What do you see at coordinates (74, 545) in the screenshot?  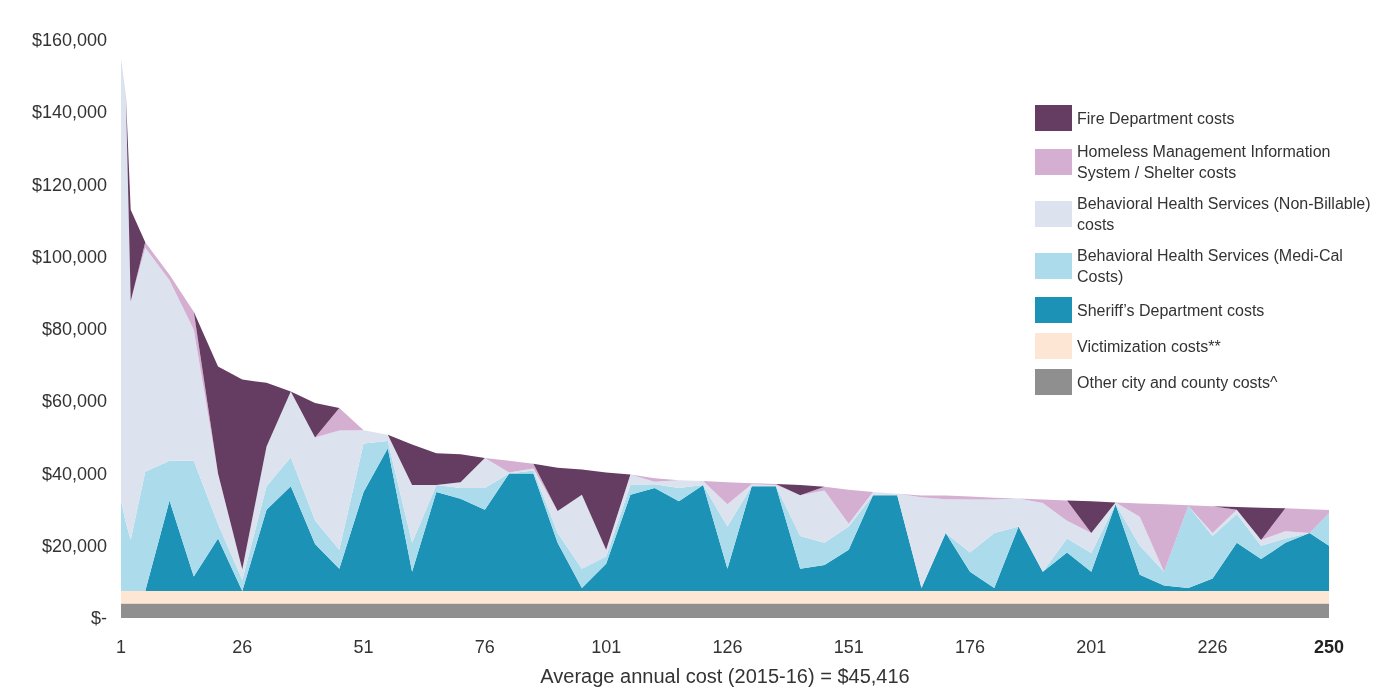 I see `y-tick-label: $20,000` at bounding box center [74, 545].